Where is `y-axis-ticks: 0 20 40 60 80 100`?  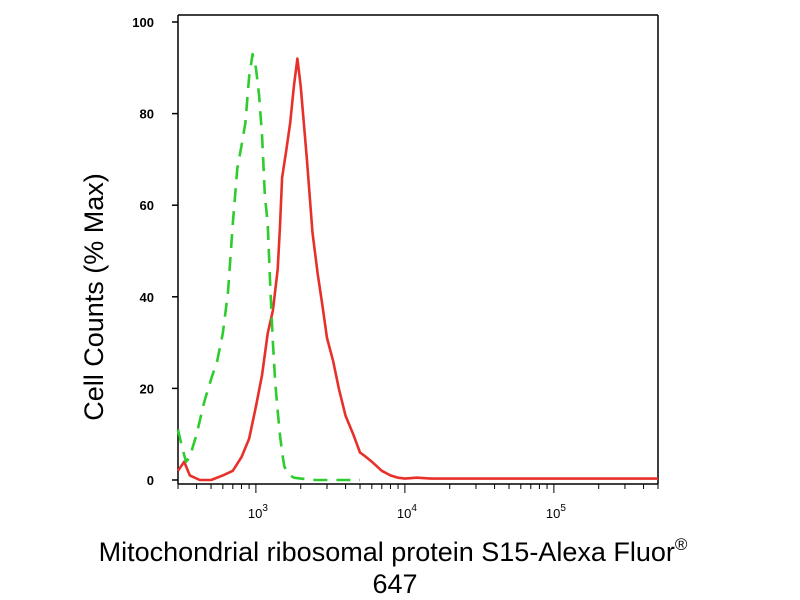
y-axis-ticks: 0 20 40 60 80 100 is located at coordinates (155, 251).